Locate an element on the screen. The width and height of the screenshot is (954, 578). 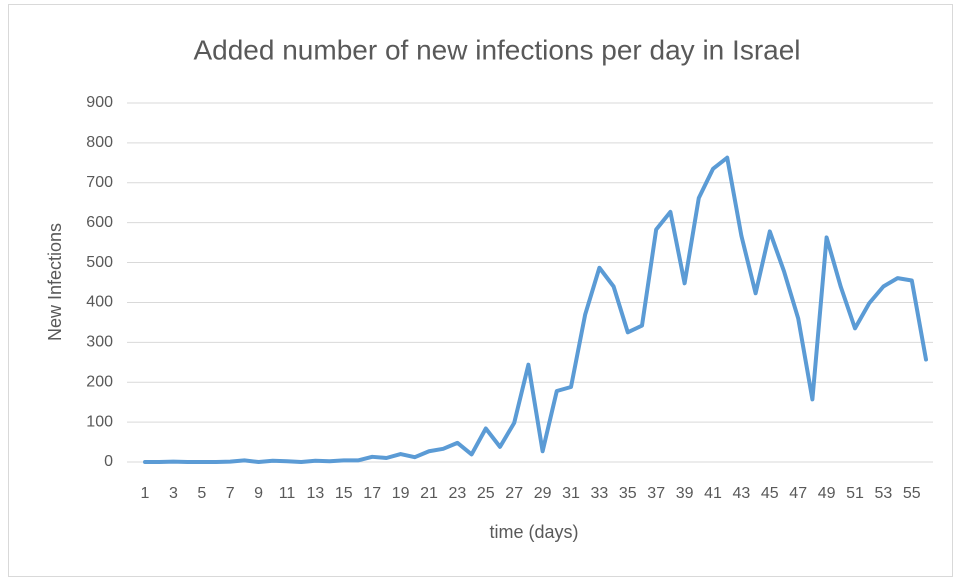
x-tick-label: 33 is located at coordinates (600, 493).